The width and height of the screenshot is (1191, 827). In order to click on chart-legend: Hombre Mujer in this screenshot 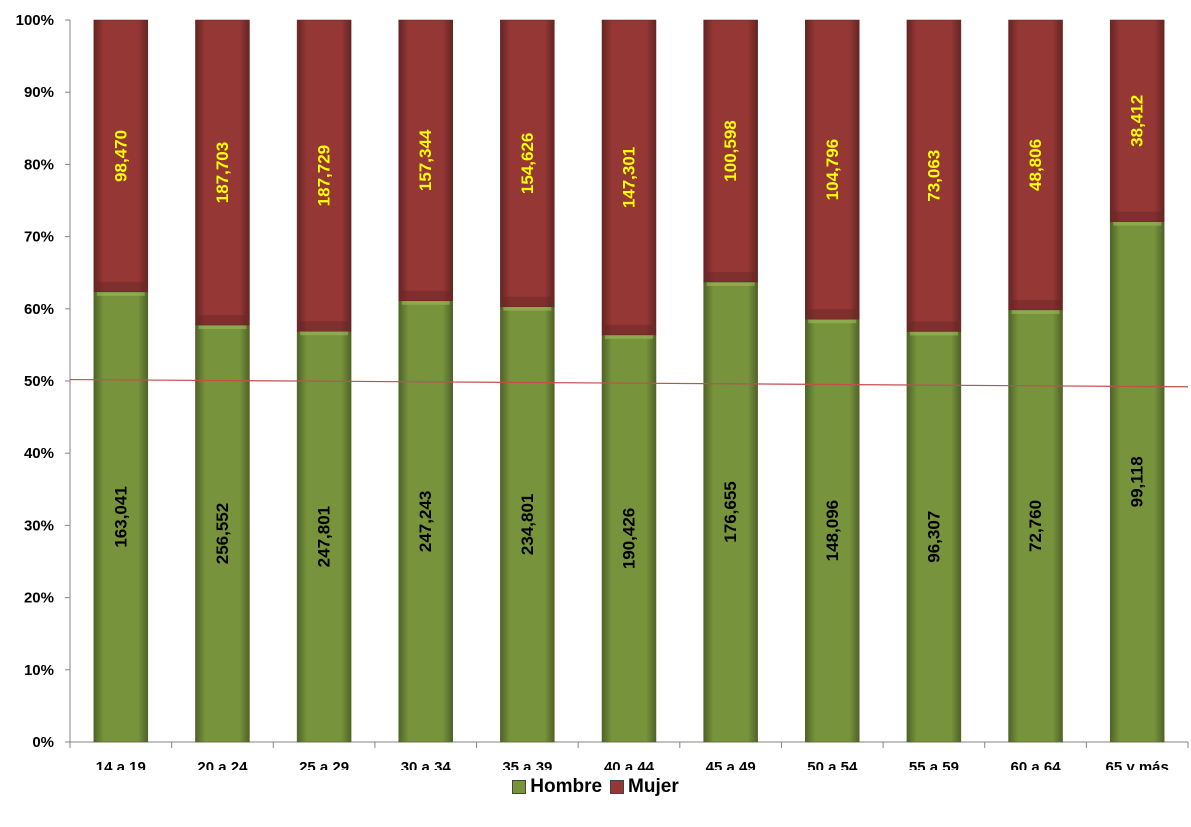, I will do `click(595, 787)`.